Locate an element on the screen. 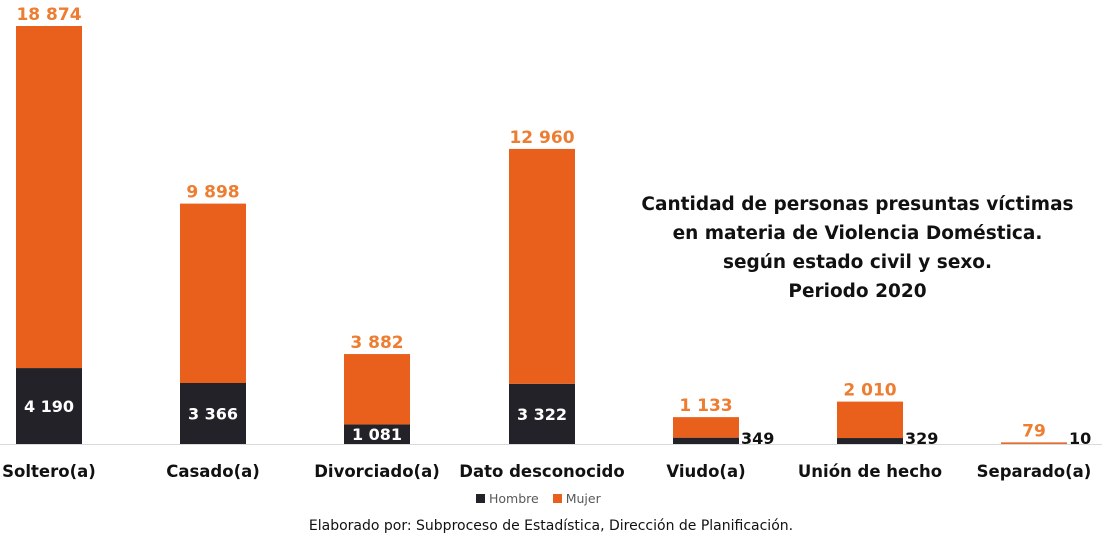  label-mujer-4: 1 133 is located at coordinates (705, 406).